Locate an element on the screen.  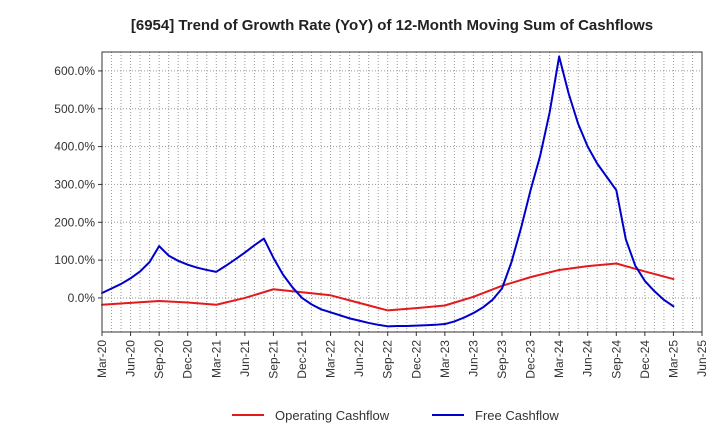
series-line-operating-cashflow is located at coordinates (388, 287).